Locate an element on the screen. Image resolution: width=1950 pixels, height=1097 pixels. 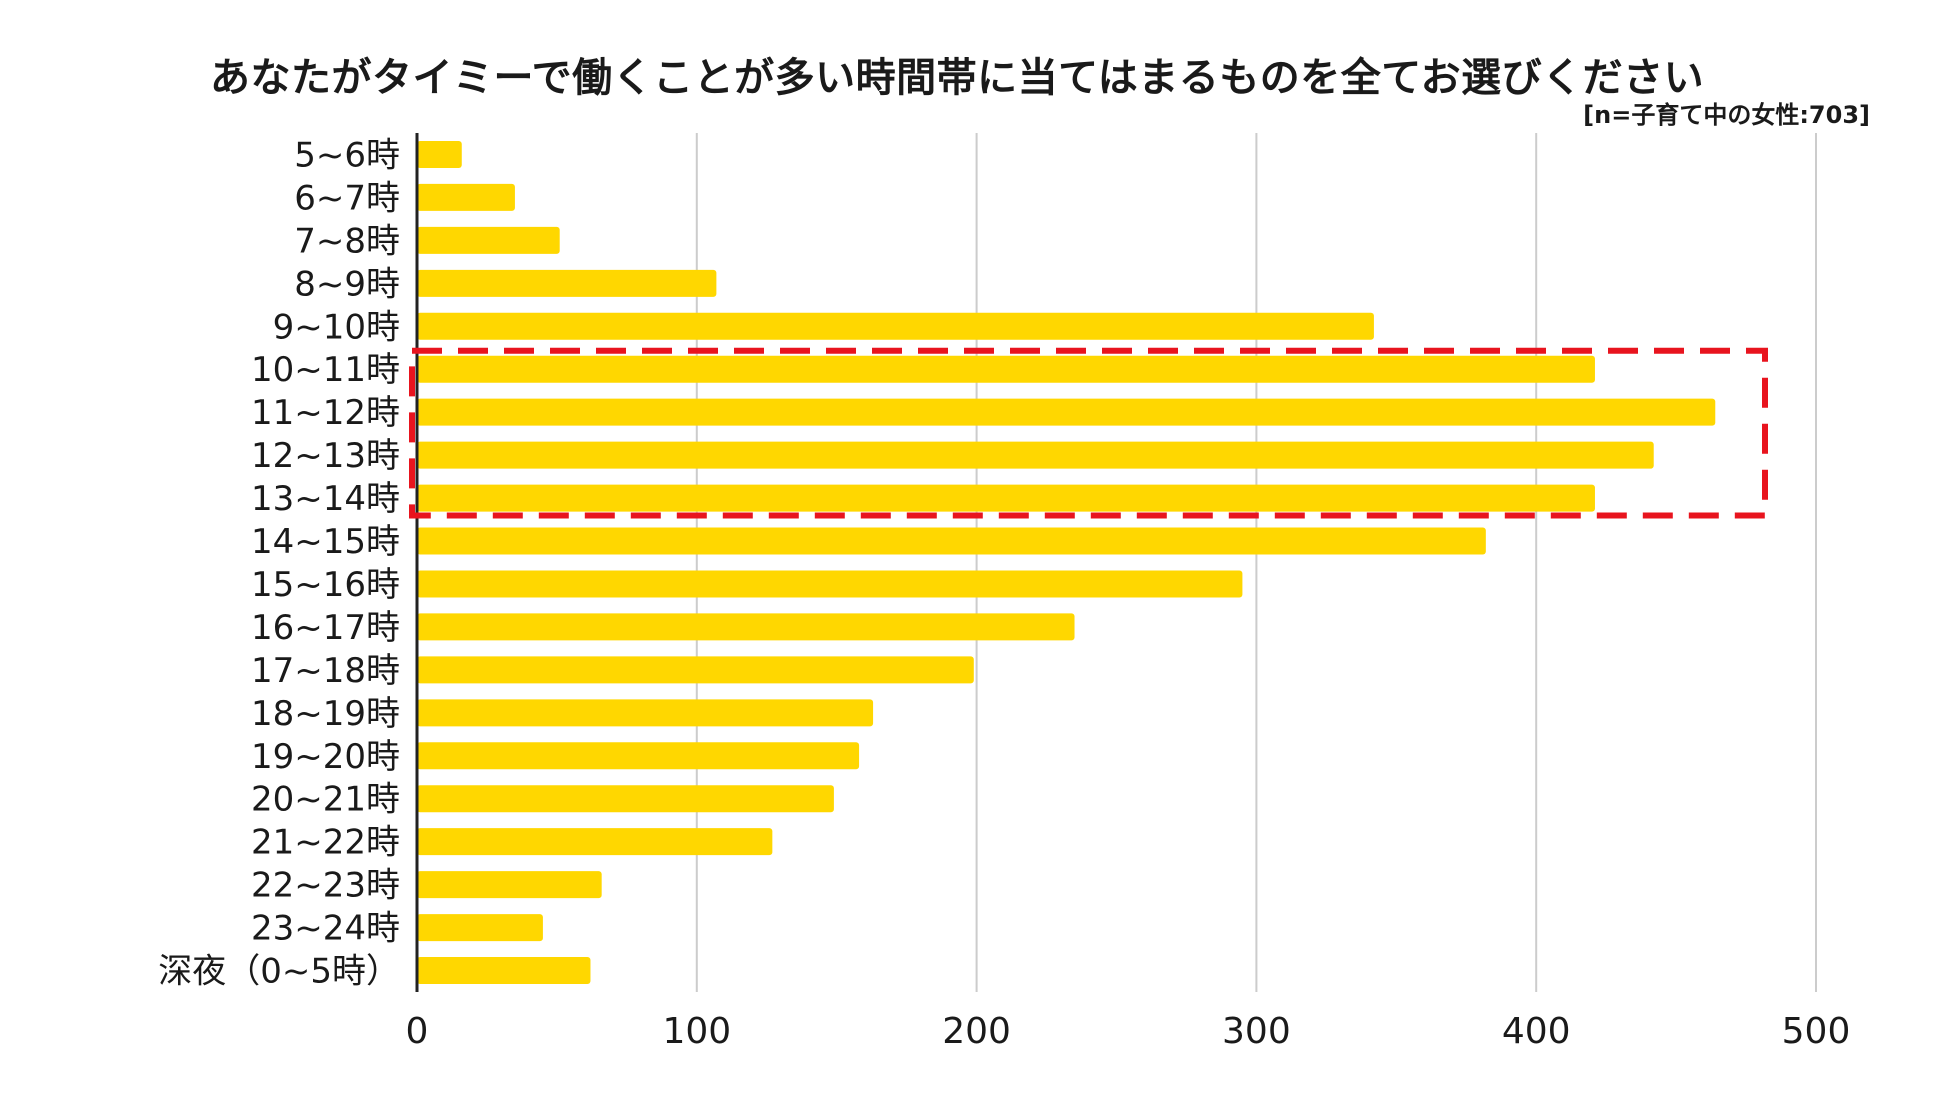
category-label: 18~19時 is located at coordinates (325, 714).